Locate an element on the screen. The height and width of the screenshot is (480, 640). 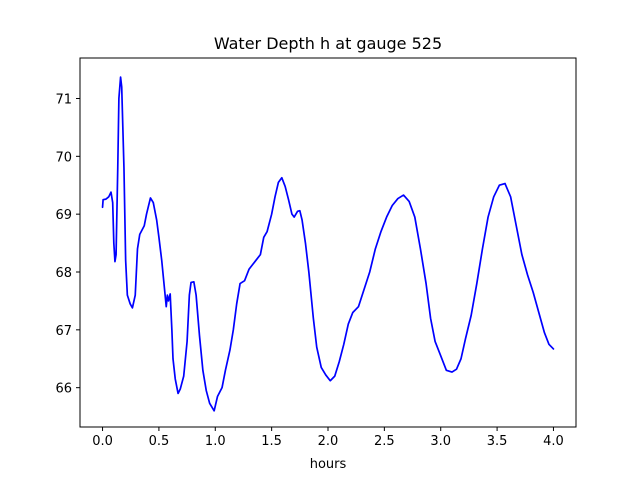
x-tick-label: 1.0 is located at coordinates (215, 441).